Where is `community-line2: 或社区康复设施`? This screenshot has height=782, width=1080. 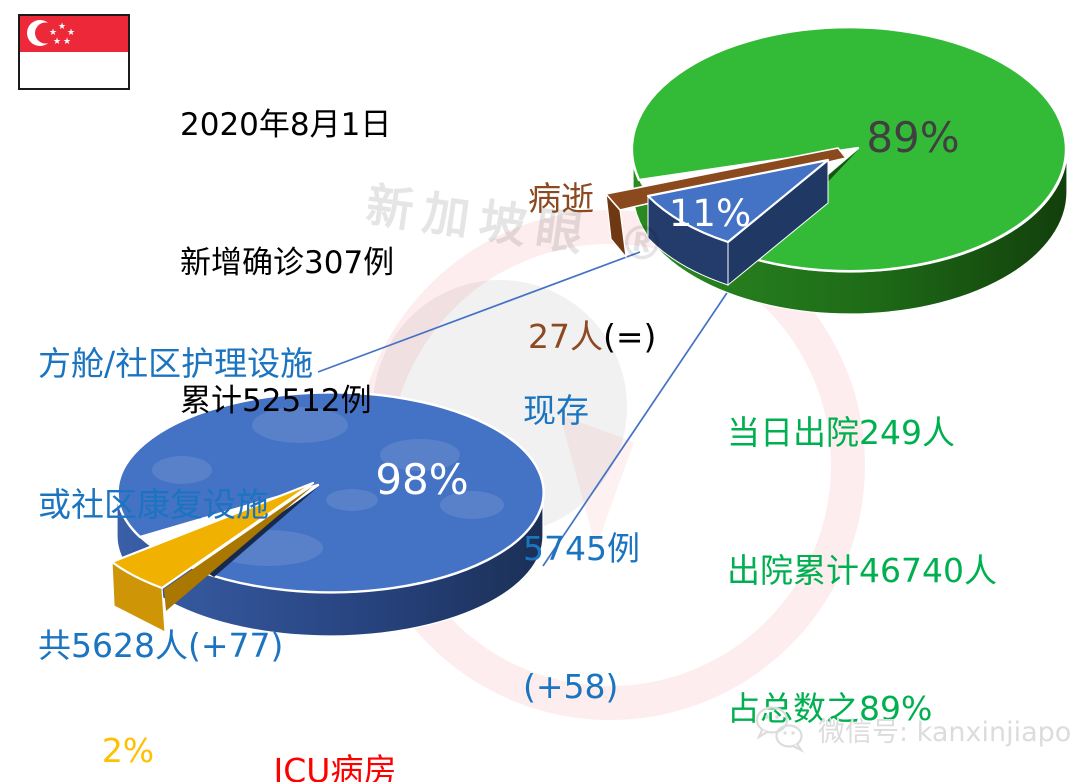
community-line2: 或社区康复设施 is located at coordinates (153, 504).